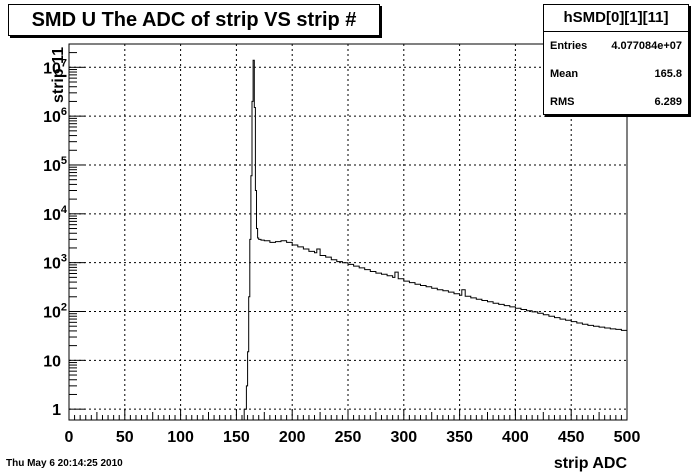 The width and height of the screenshot is (696, 472). What do you see at coordinates (55, 214) in the screenshot?
I see `y-tick-label: 10⁴` at bounding box center [55, 214].